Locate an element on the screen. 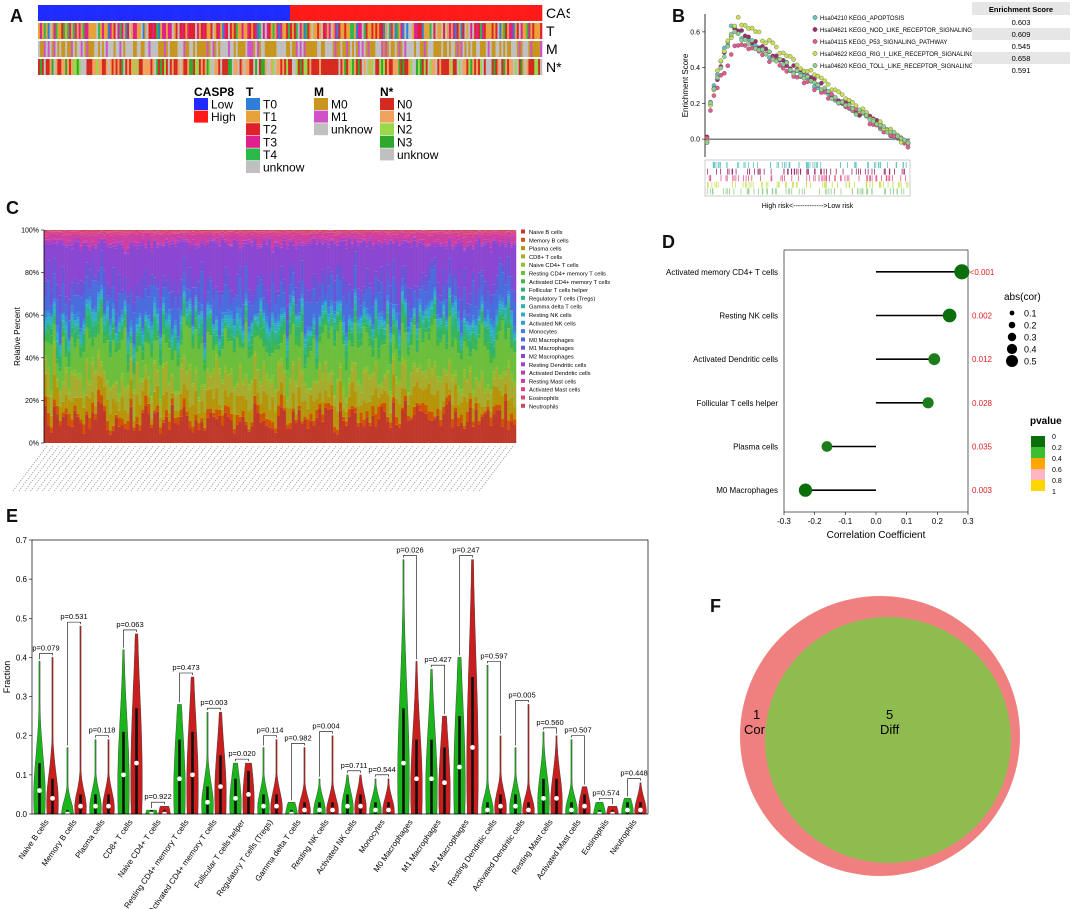 The image size is (1072, 909). gsea-point is located at coordinates (731, 54).